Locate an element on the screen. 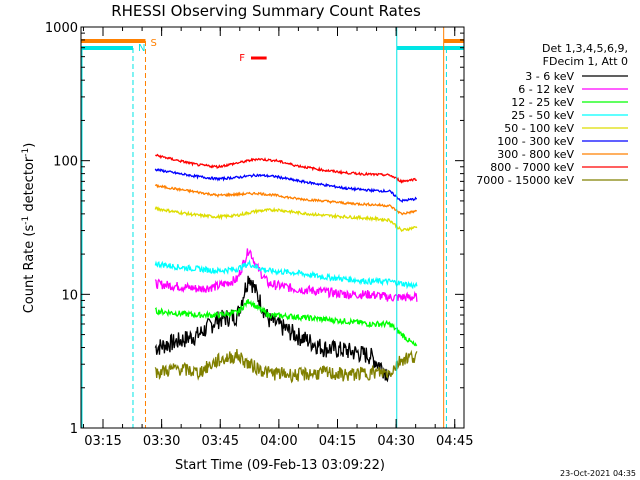  legend-label: 12 - 25 keV is located at coordinates (542, 102).